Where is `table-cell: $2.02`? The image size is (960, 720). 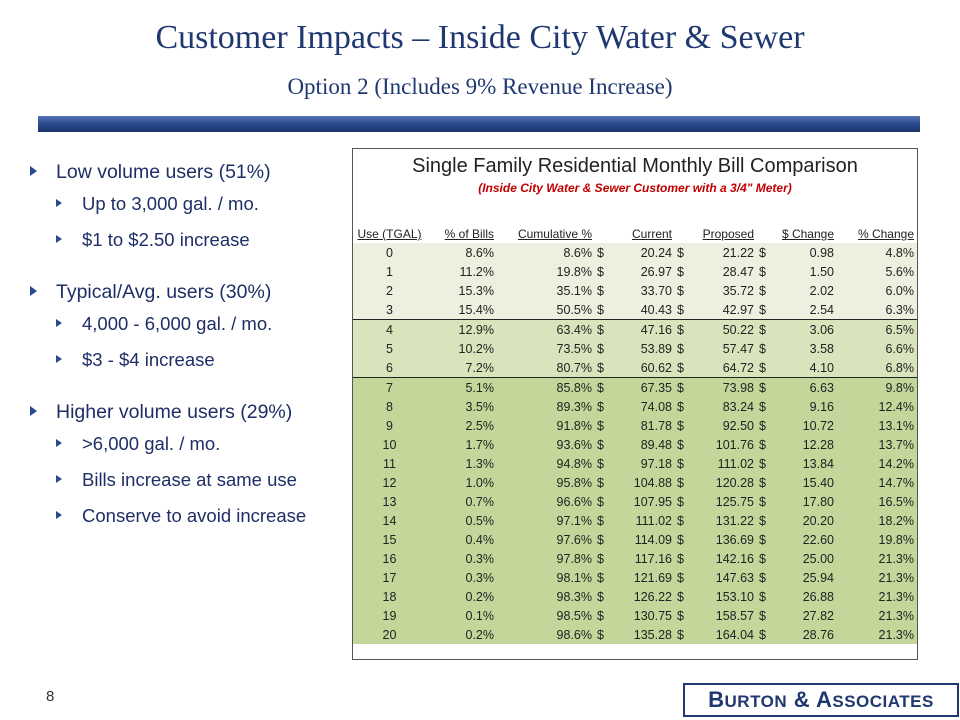
table-cell: $2.02 is located at coordinates (797, 290).